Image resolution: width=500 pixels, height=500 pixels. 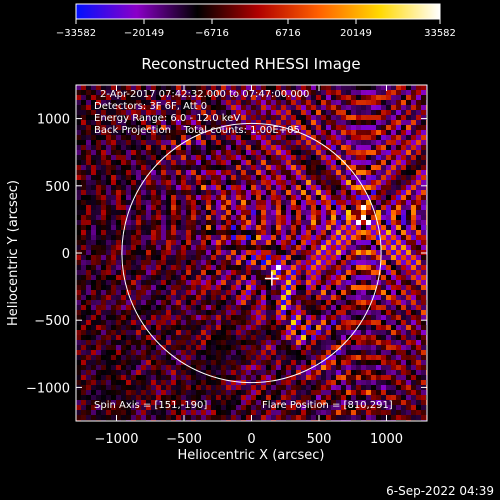 I want to click on footer-timestamp: 6-Sep-2022 04:39, so click(x=440, y=491).